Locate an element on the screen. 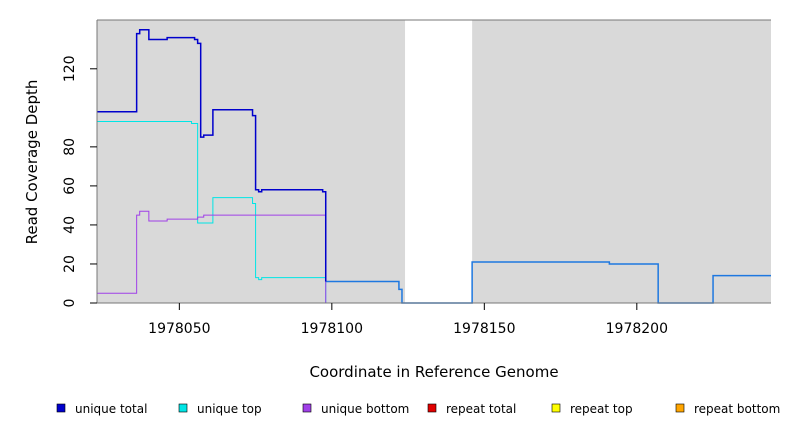 The width and height of the screenshot is (792, 432). legend-item-unique-top: unique top is located at coordinates (220, 409).